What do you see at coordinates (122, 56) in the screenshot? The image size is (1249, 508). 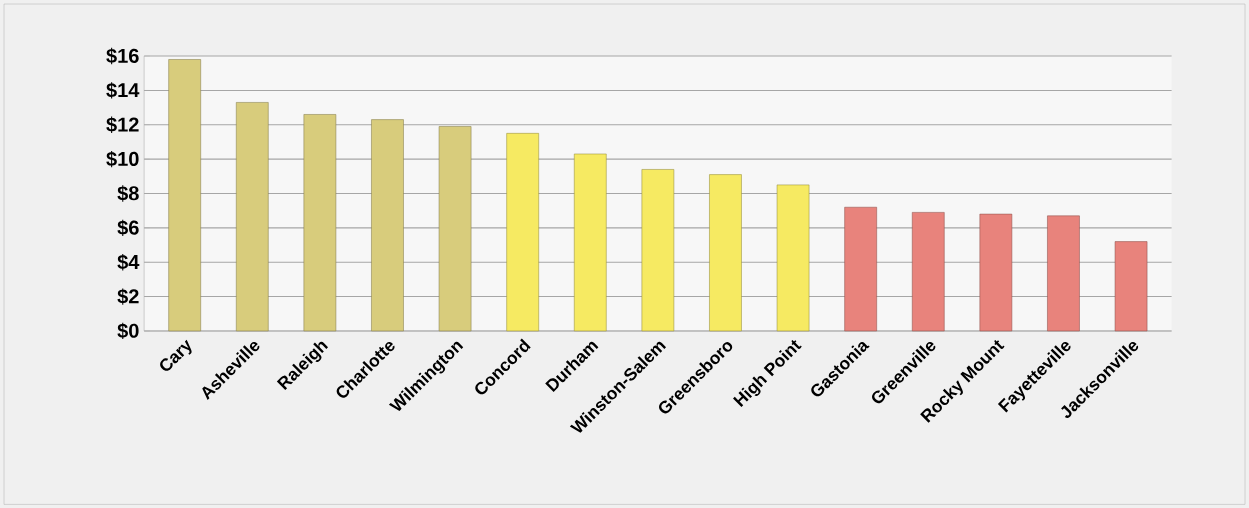 I see `y-tick-label: $16` at bounding box center [122, 56].